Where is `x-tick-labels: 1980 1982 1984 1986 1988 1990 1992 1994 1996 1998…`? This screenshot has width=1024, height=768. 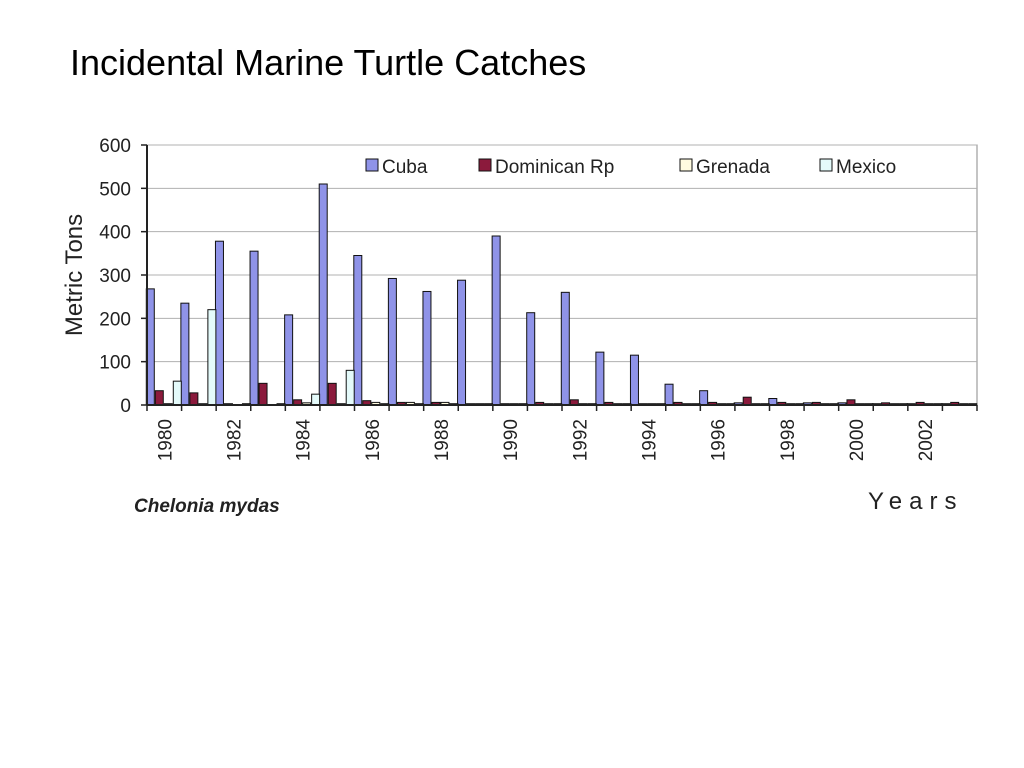
x-tick-labels: 1980 1982 1984 1986 1988 1990 1992 1994 1996 1998… is located at coordinates (546, 440).